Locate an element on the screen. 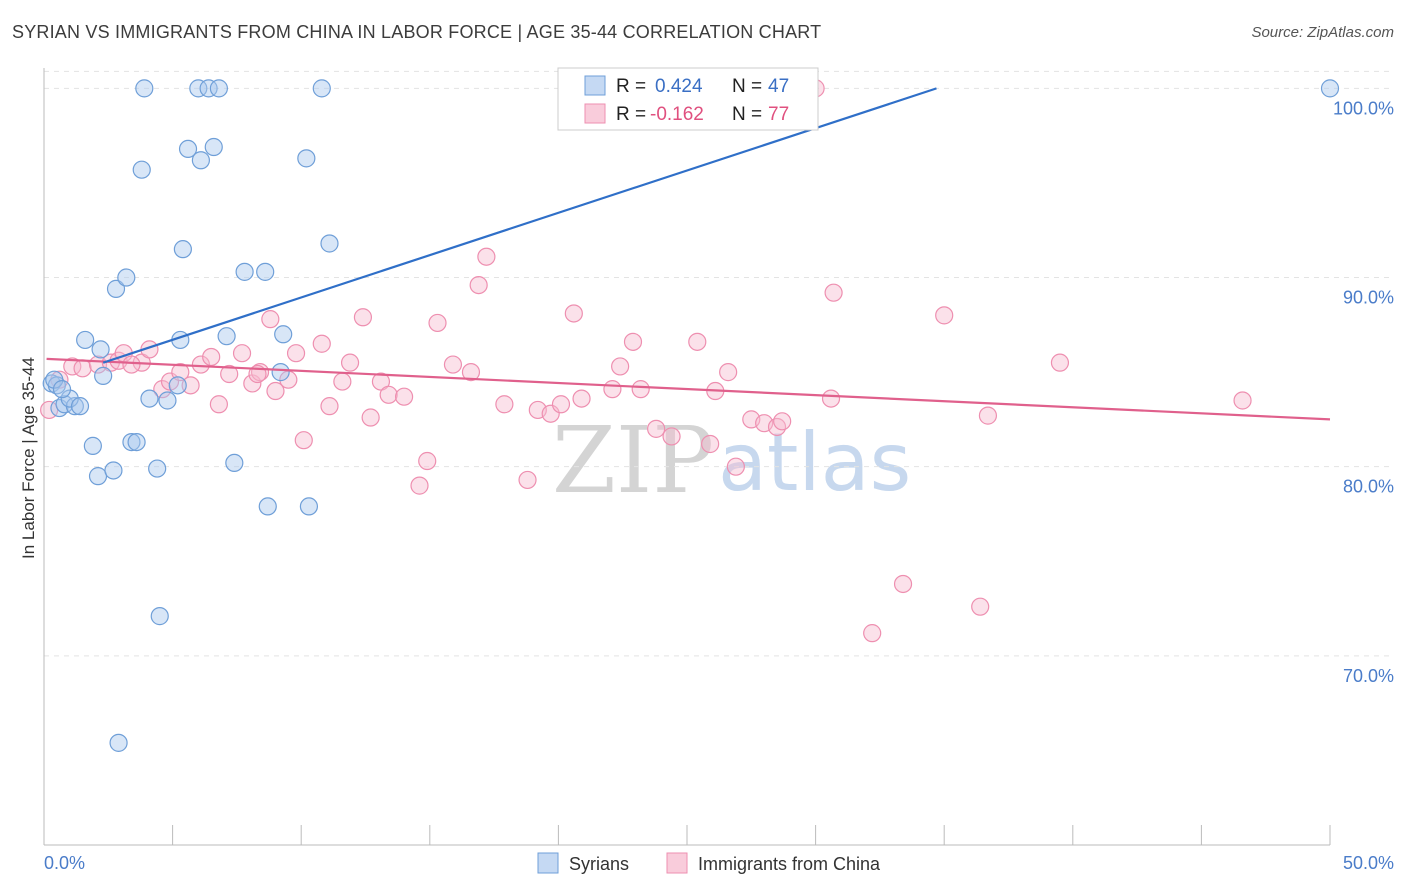 The width and height of the screenshot is (1406, 892). y-axis-label: In Labor Force | Age 35-44 is located at coordinates (28, 458).